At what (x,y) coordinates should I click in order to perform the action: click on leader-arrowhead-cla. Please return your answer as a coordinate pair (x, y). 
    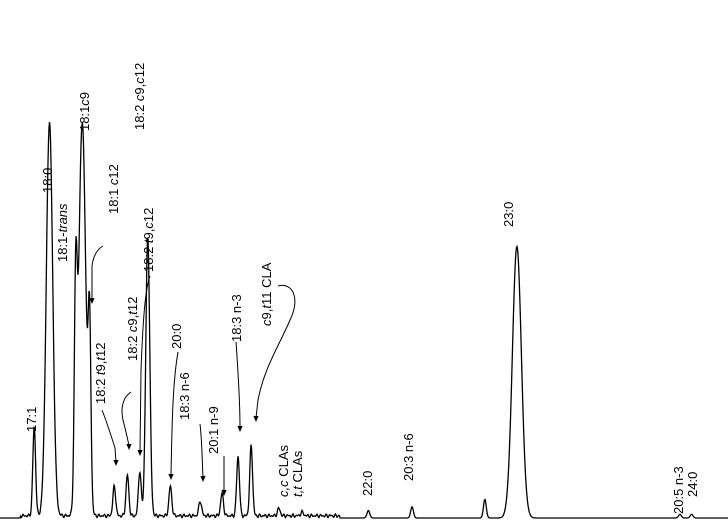
    Looking at the image, I should click on (256, 419).